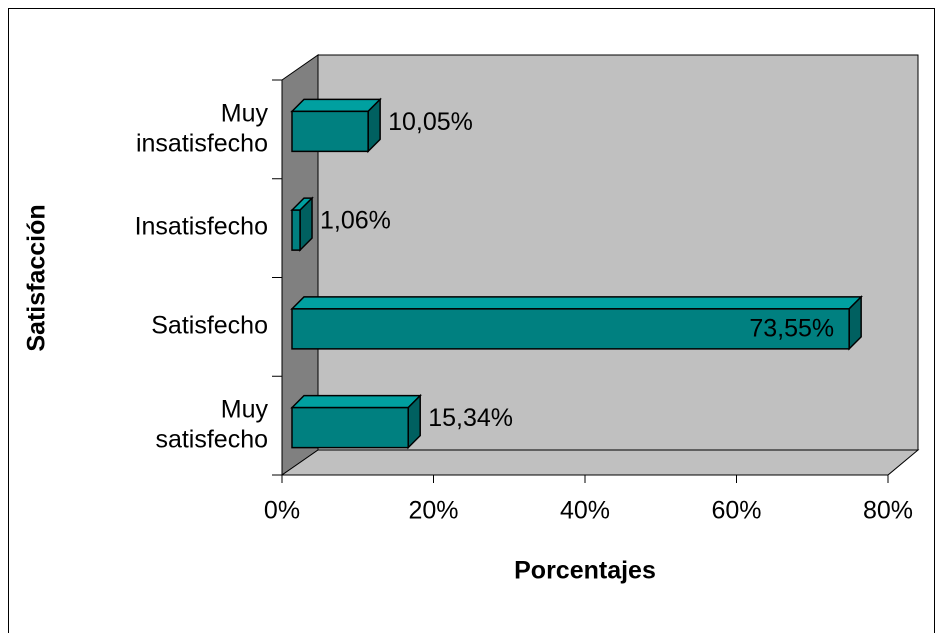 The height and width of the screenshot is (633, 943). Describe the element at coordinates (430, 122) in the screenshot. I see `value-label: 10,05%` at that location.